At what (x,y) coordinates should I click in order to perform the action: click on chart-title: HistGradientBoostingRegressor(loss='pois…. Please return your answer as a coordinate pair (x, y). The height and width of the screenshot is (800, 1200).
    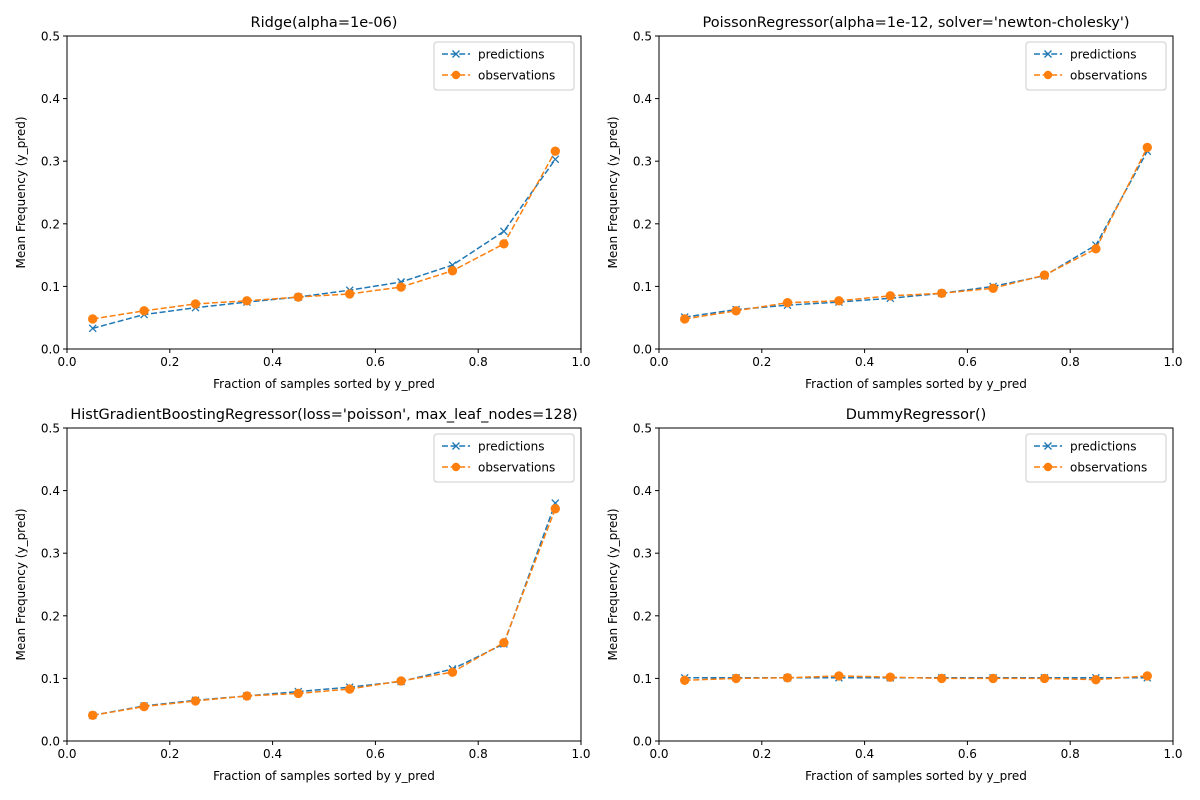
    Looking at the image, I should click on (323, 415).